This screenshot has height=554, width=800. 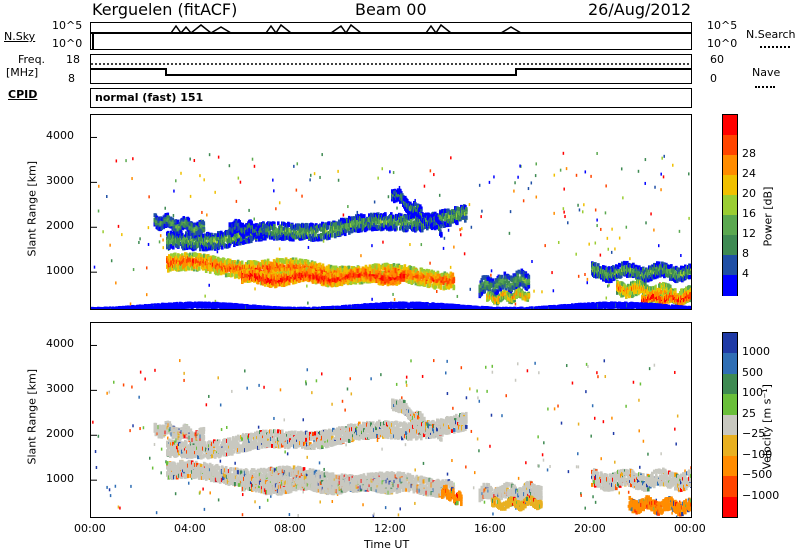 I want to click on freq-tick-top: 18, so click(x=73, y=59).